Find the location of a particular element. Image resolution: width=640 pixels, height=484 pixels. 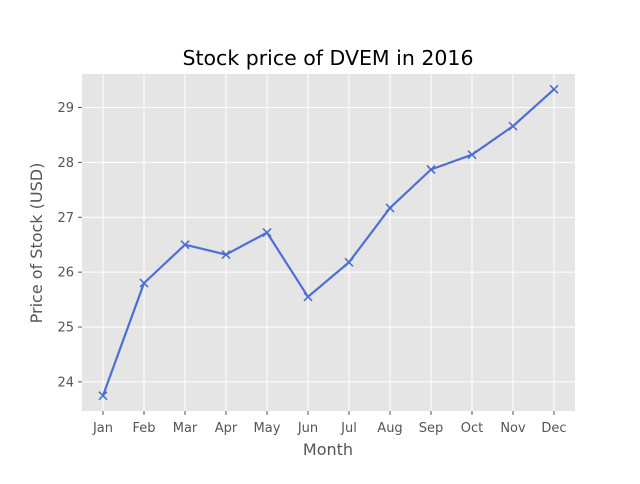

y-tick-label: 24 is located at coordinates (65, 382).